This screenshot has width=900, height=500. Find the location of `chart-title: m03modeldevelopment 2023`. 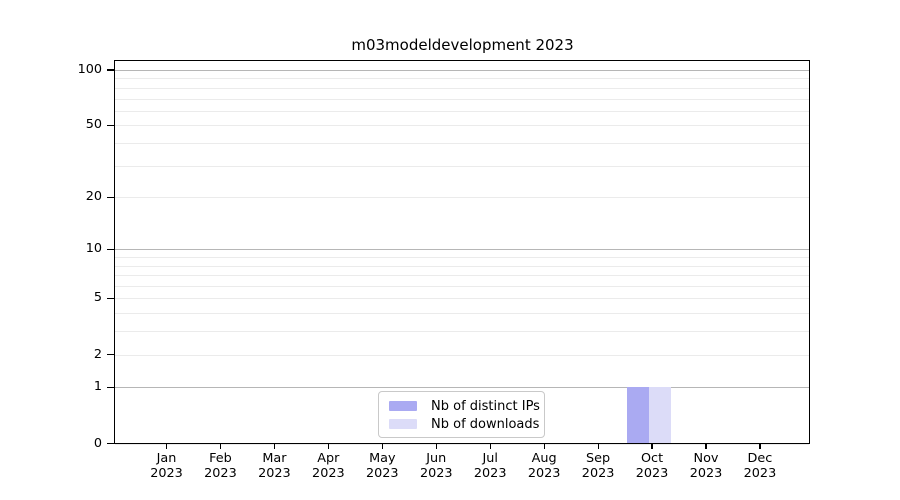

chart-title: m03modeldevelopment 2023 is located at coordinates (462, 45).